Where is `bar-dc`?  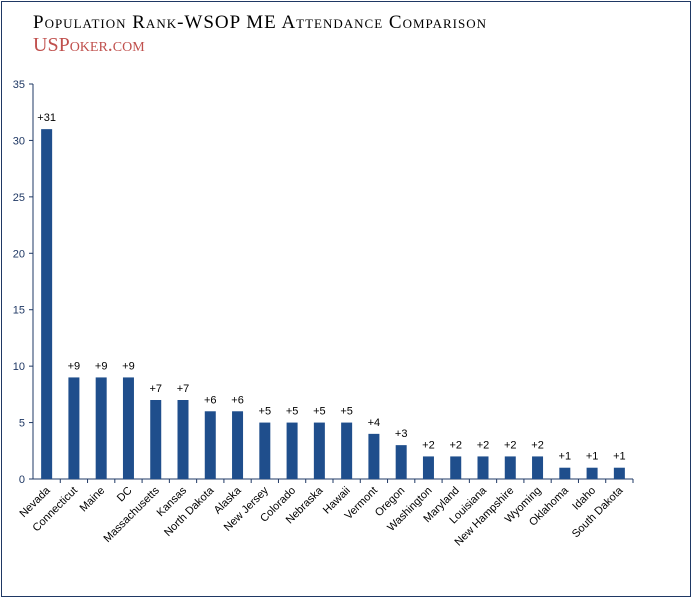
bar-dc is located at coordinates (128, 428).